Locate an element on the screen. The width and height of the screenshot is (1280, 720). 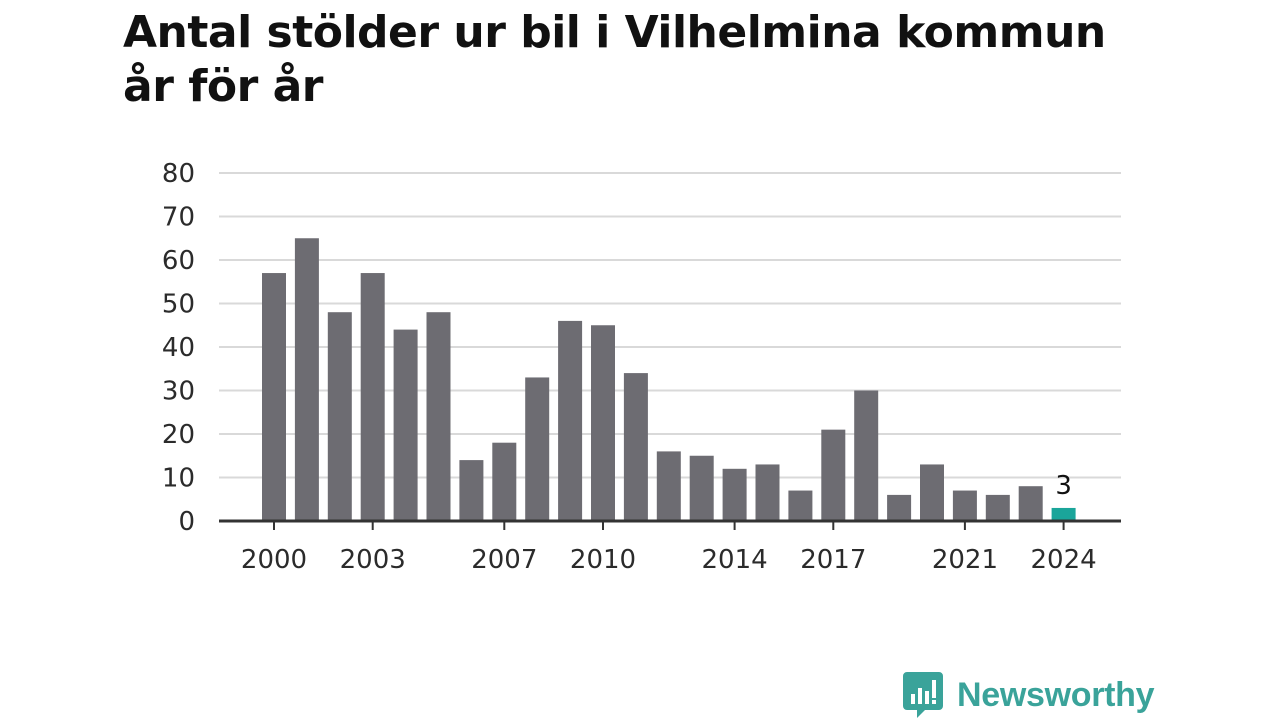
x-tick-label-2000: 2000 is located at coordinates (274, 560).